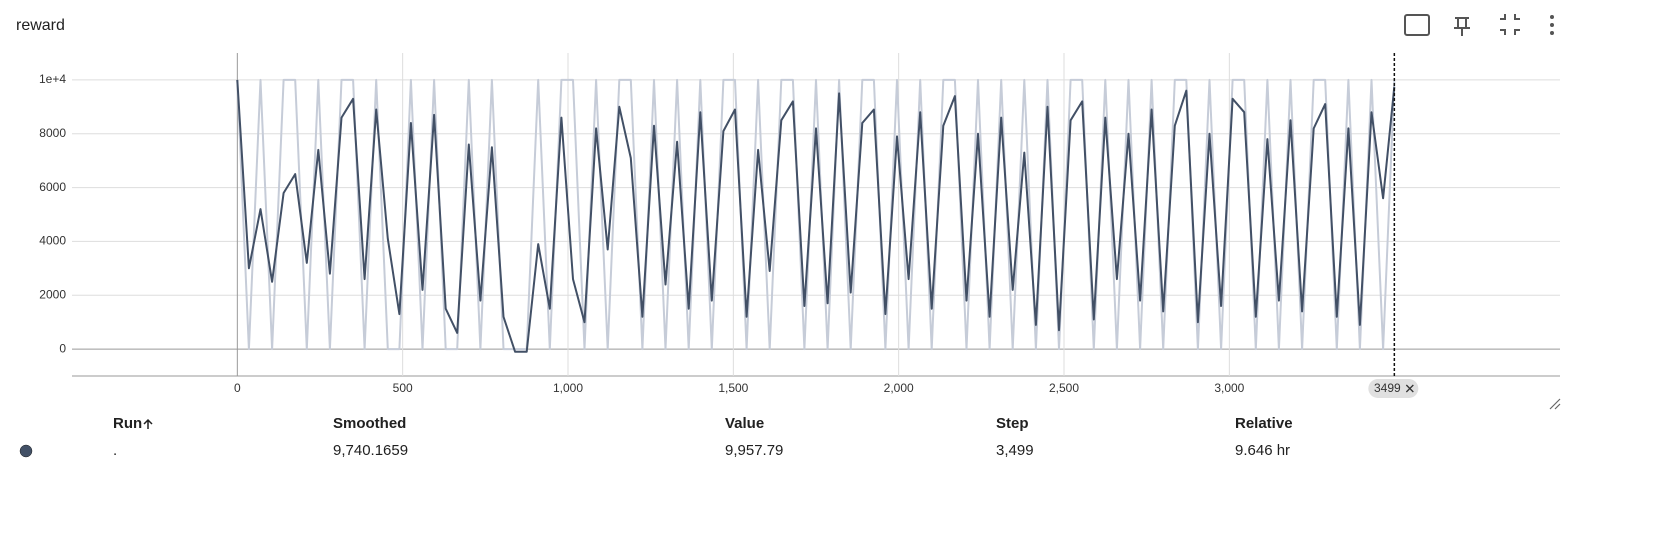  I want to click on x-tick-label: 3,000, so click(1229, 388).